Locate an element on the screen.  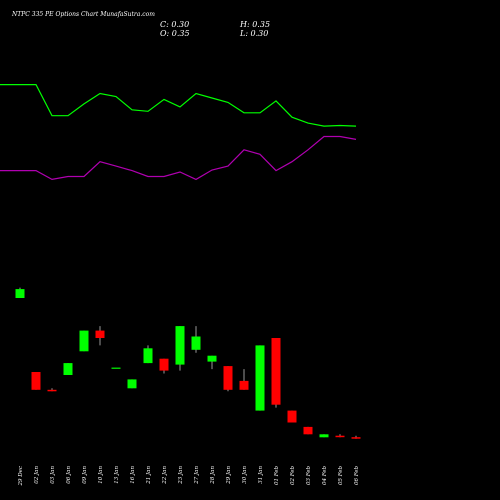
x-tick-label: 10 Jan is located at coordinates (101, 475).